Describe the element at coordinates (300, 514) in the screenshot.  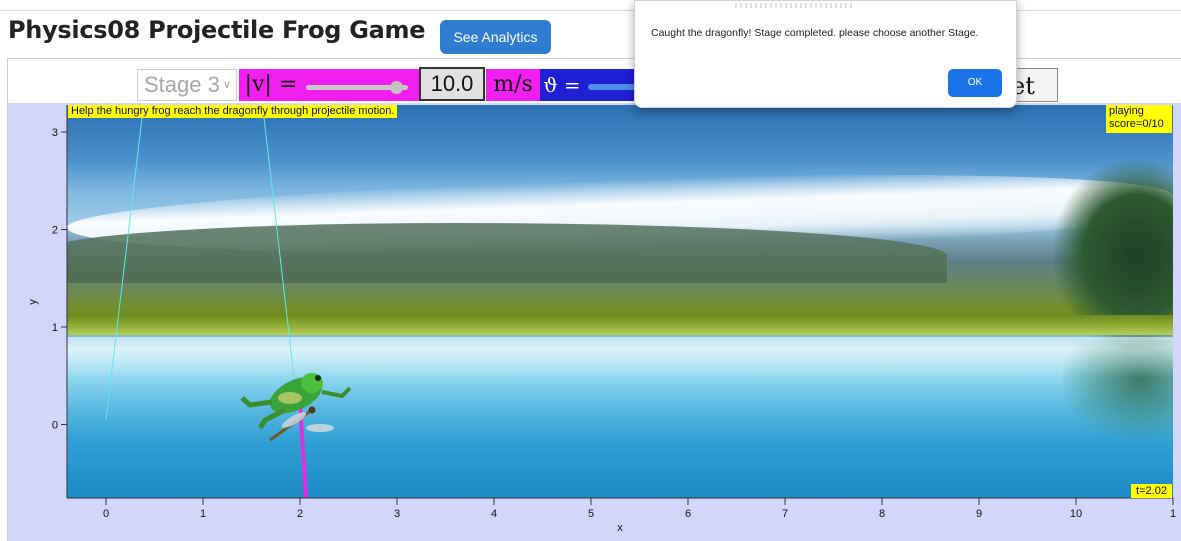
I see `x-tick-label: 2` at that location.